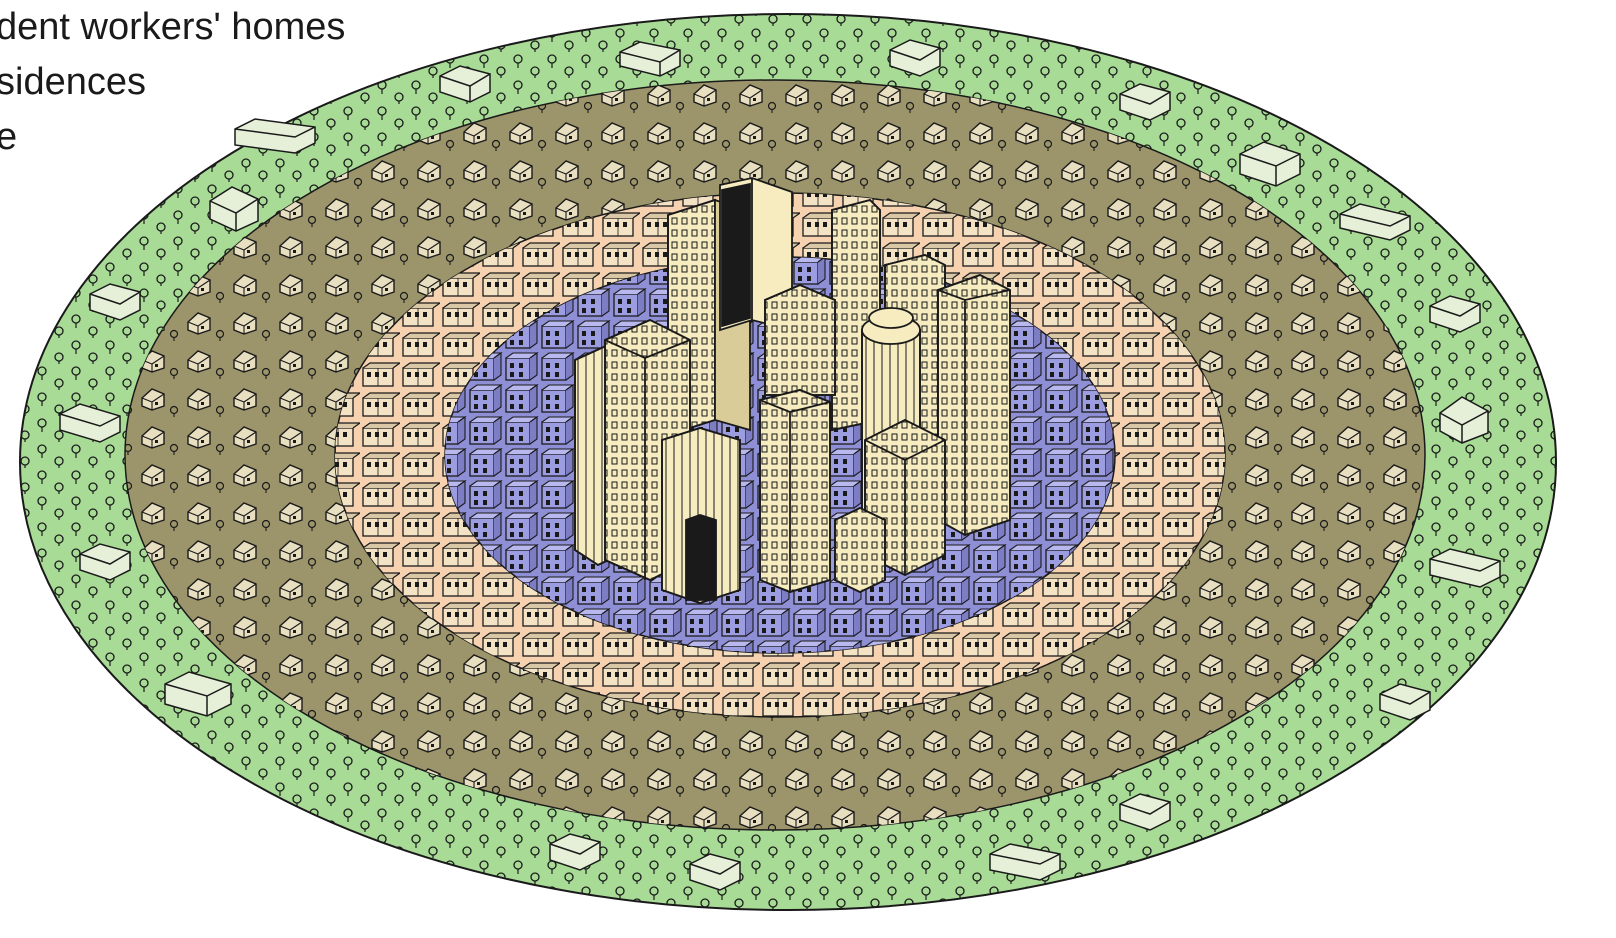 This screenshot has height=938, width=1616. Describe the element at coordinates (173, 27) in the screenshot. I see `legend-line-workers-homes: dent workers' homes` at that location.